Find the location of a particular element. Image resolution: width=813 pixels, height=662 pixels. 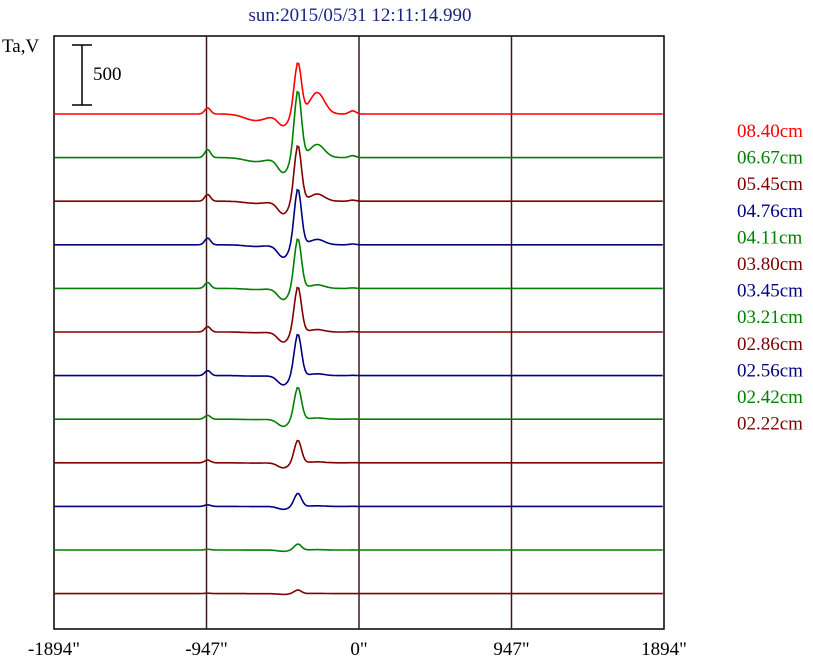

legend-entry-8: 02.86cm is located at coordinates (770, 344).